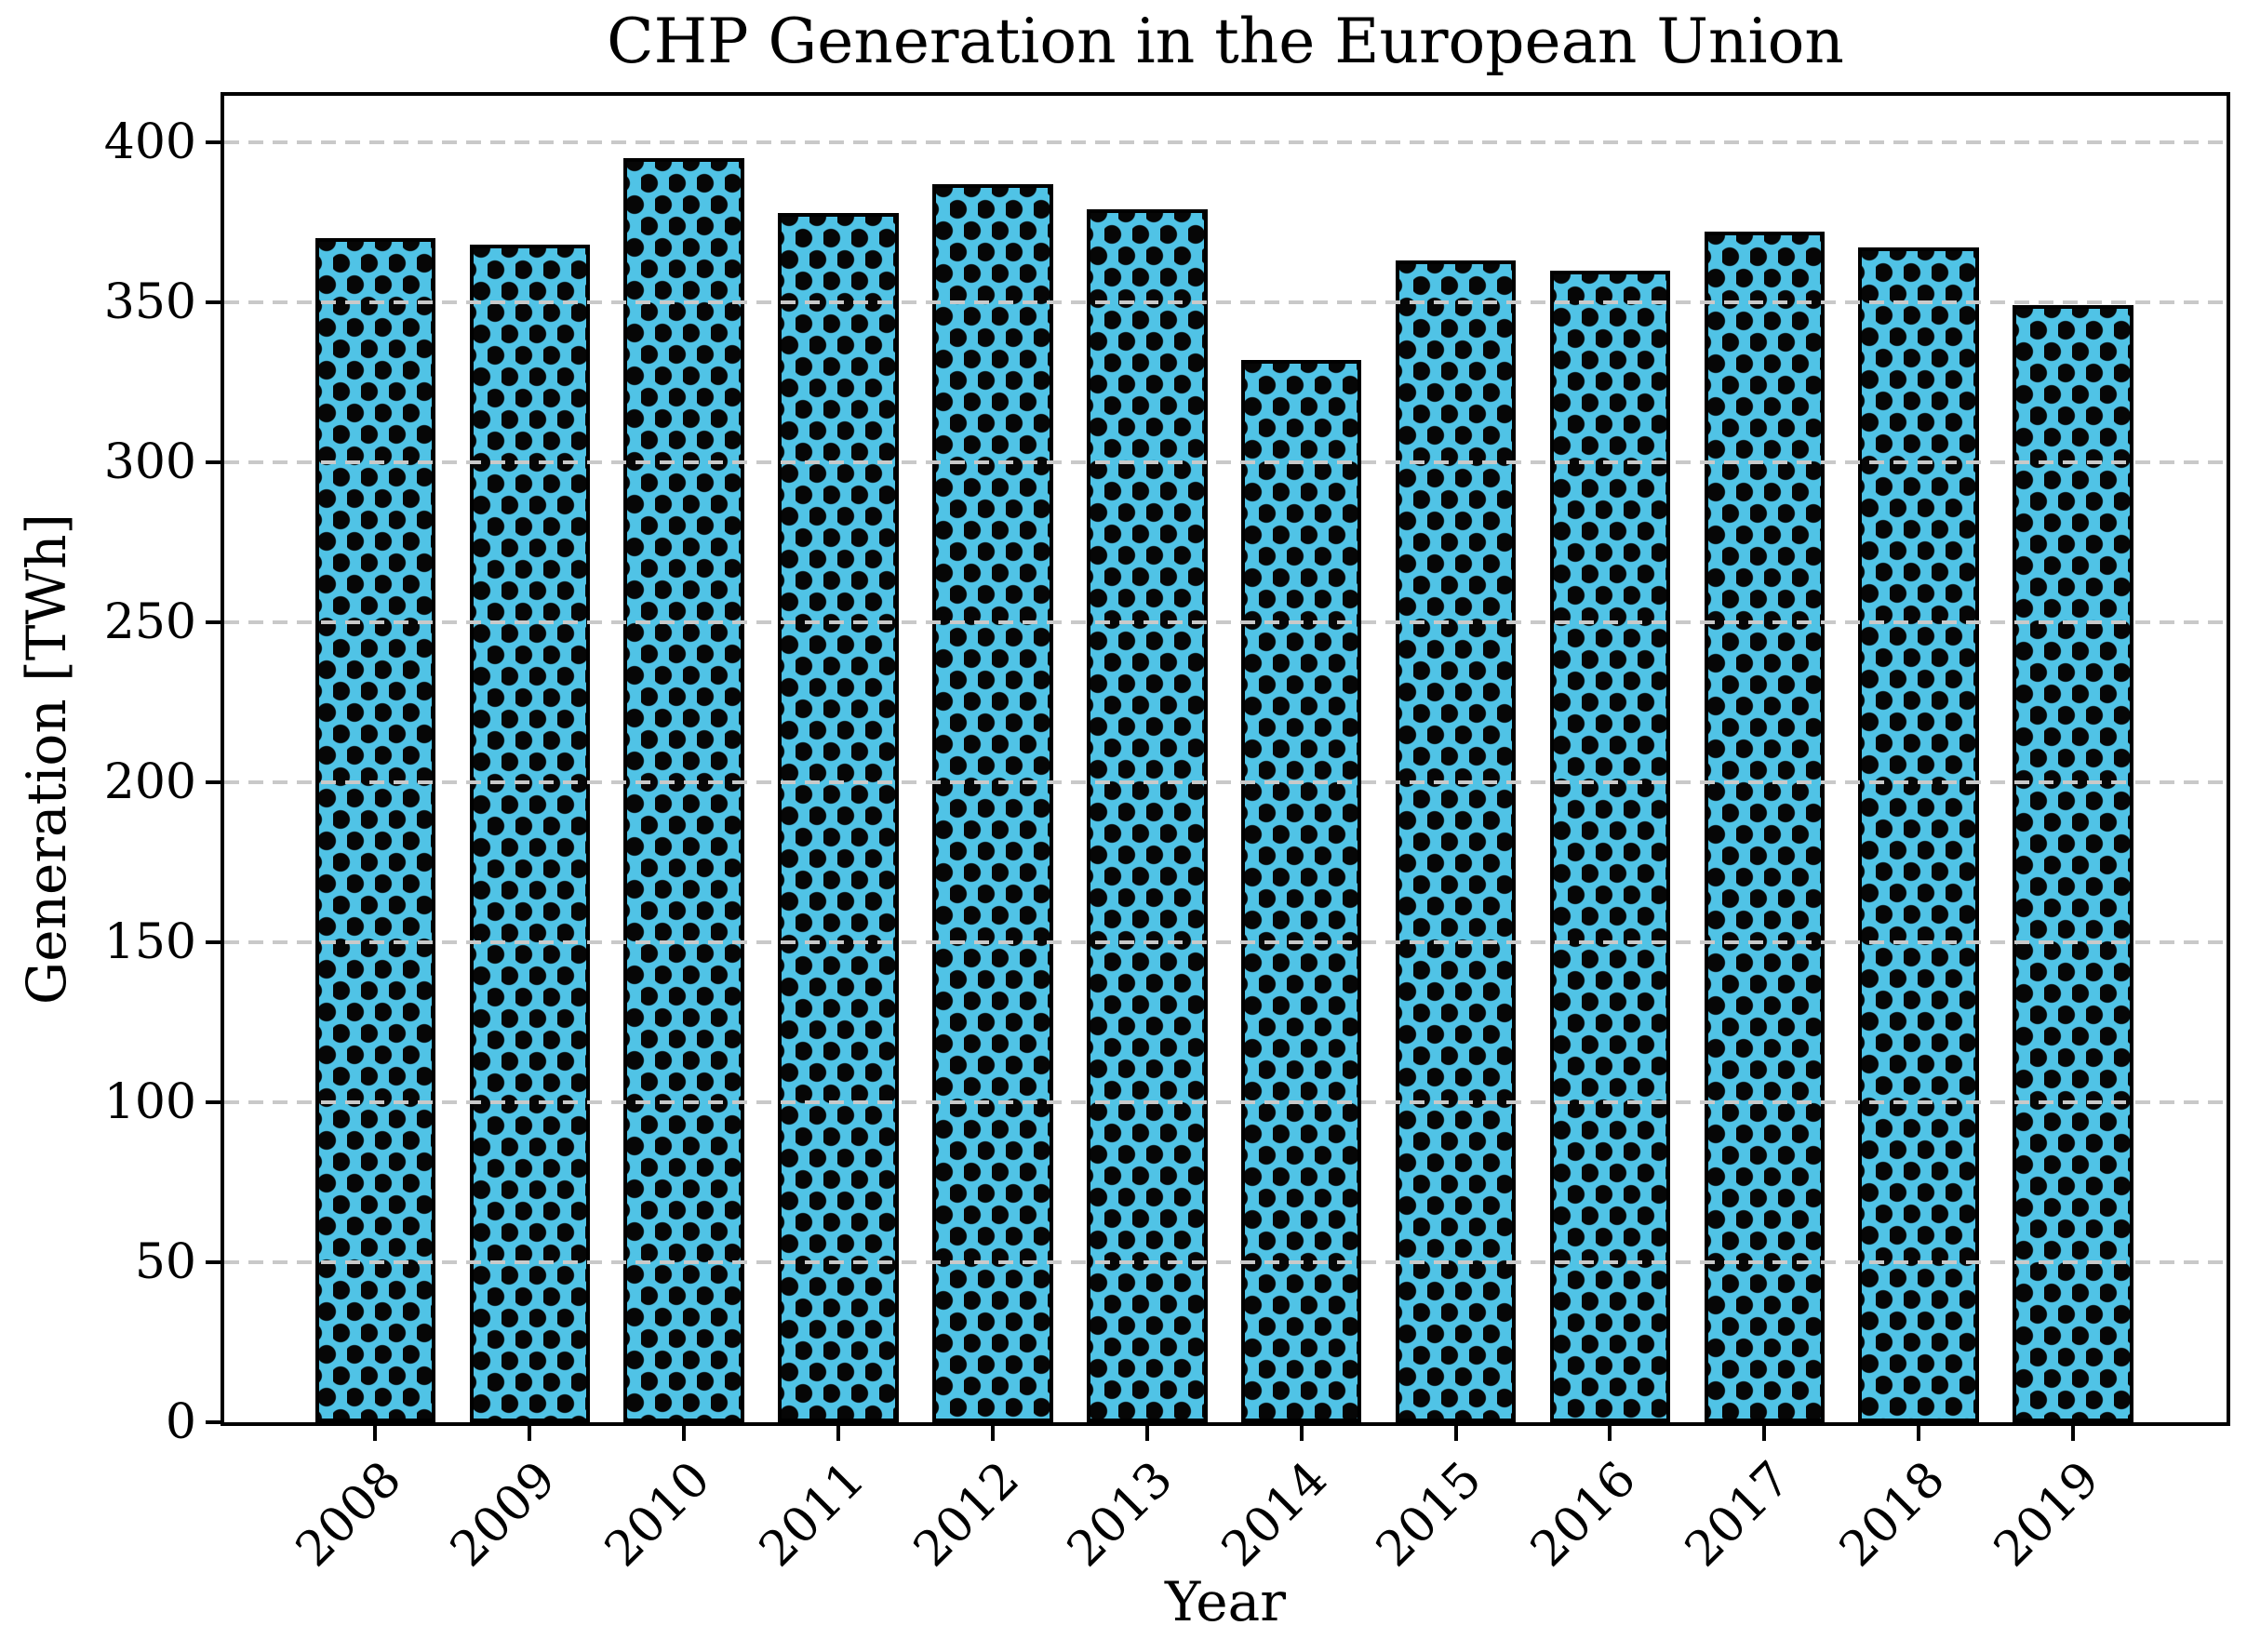 This screenshot has width=2247, height=1652. What do you see at coordinates (149, 941) in the screenshot?
I see `y-tick-label-150: 150` at bounding box center [149, 941].